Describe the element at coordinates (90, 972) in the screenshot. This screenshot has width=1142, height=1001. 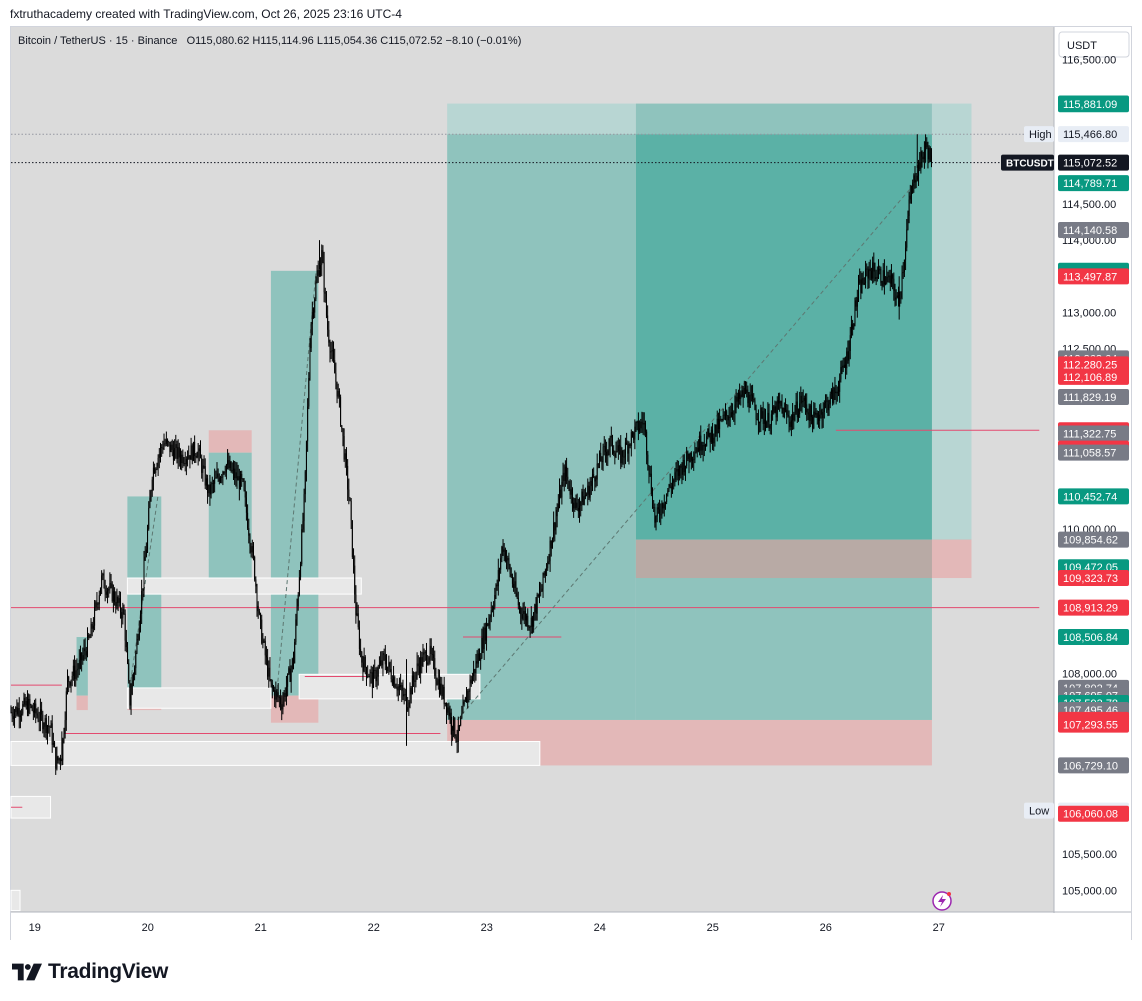
I see `tradingview-logo: TradingView` at that location.